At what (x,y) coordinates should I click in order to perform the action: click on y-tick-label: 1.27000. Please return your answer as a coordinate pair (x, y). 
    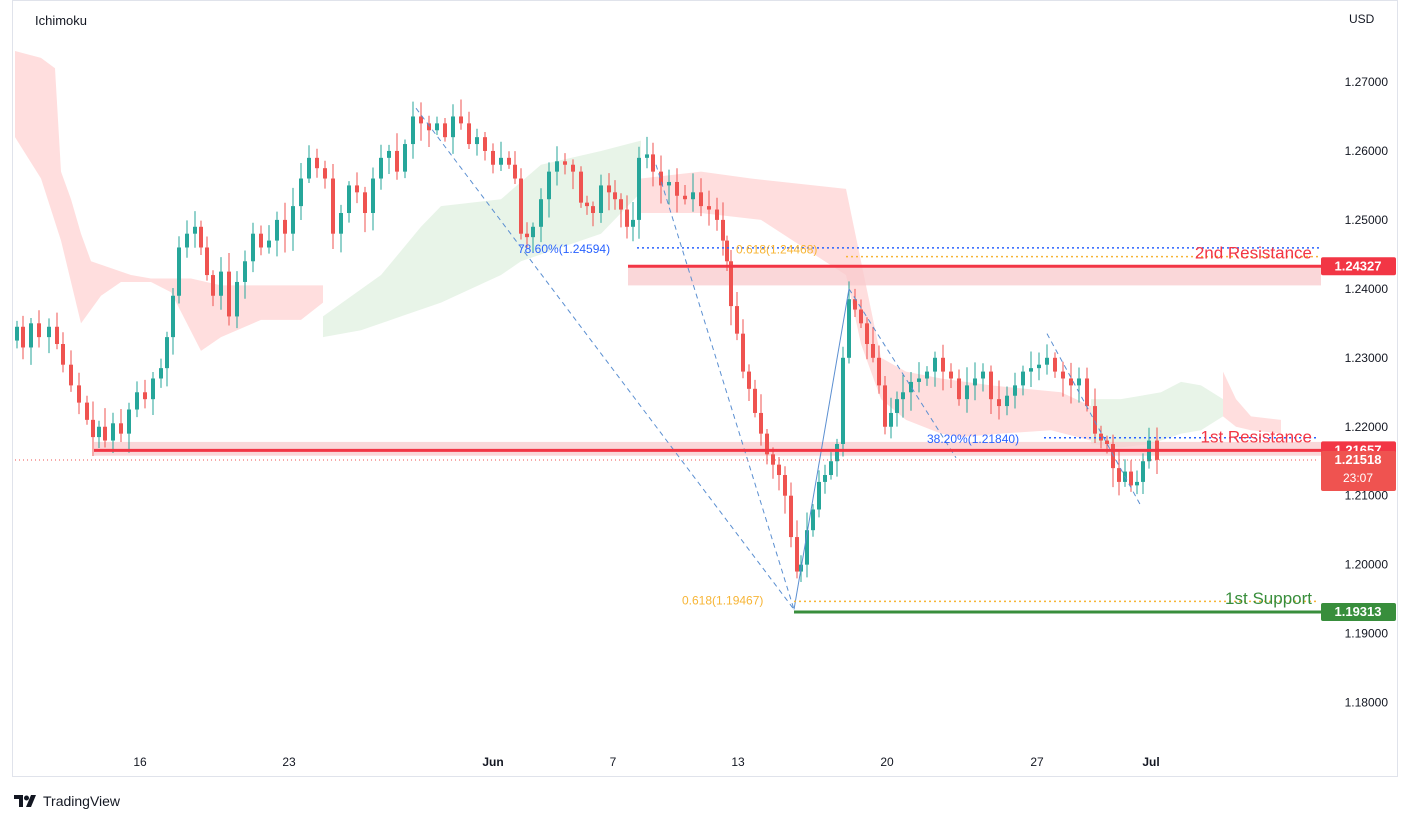
    Looking at the image, I should click on (1367, 82).